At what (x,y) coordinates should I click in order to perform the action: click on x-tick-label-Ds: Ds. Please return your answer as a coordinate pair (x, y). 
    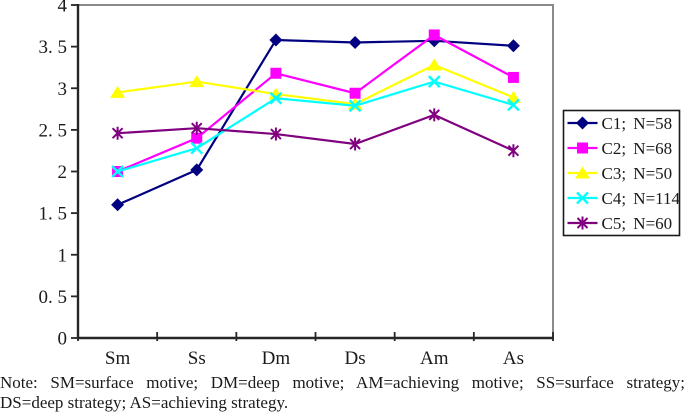
    Looking at the image, I should click on (355, 358).